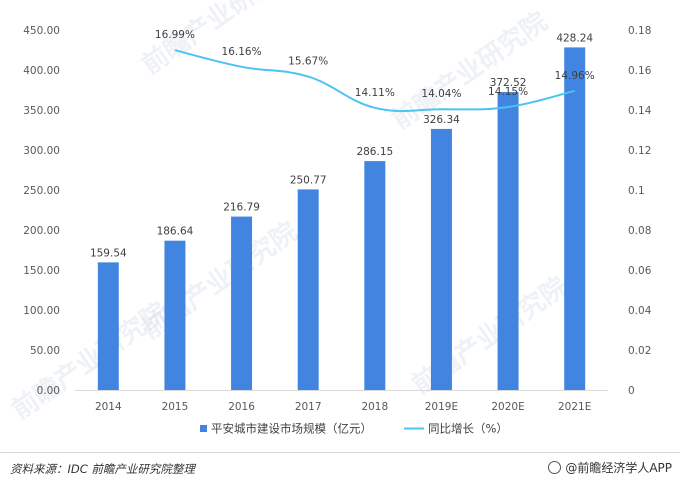  What do you see at coordinates (575, 76) in the screenshot?
I see `line-value-label: 14.96%` at bounding box center [575, 76].